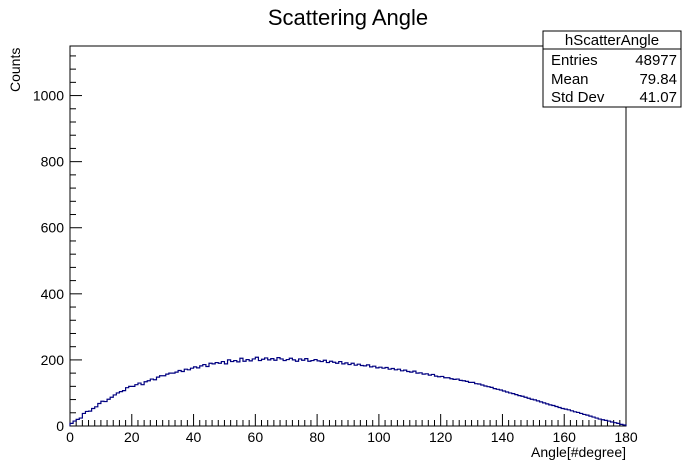 This screenshot has height=472, width=696. What do you see at coordinates (352, 429) in the screenshot?
I see `x-axis: 0 20 40 60 80 100 120 140 160 180` at bounding box center [352, 429].